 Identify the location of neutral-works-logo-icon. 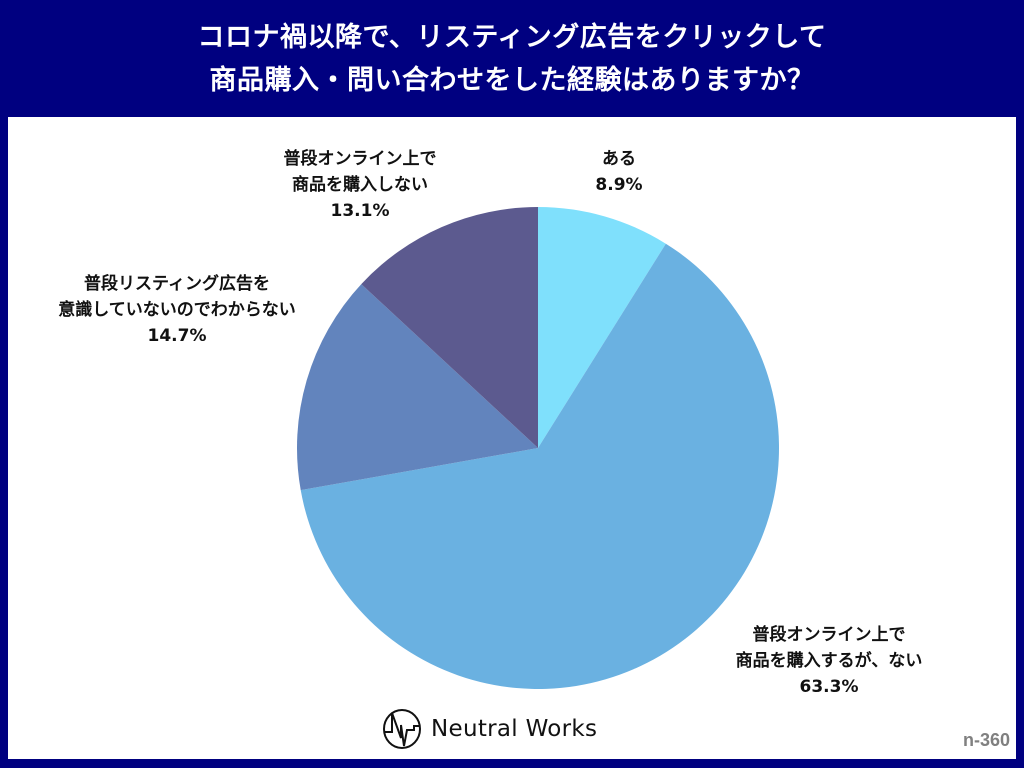
(402, 729).